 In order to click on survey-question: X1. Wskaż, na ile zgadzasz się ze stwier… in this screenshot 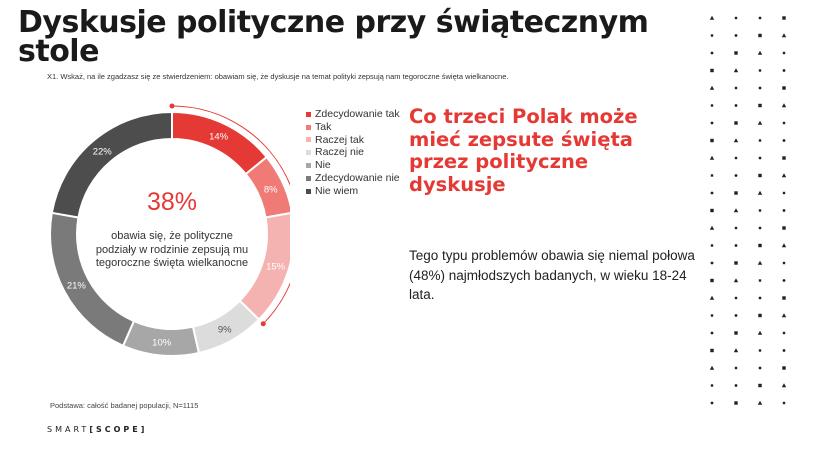, I will do `click(278, 76)`.